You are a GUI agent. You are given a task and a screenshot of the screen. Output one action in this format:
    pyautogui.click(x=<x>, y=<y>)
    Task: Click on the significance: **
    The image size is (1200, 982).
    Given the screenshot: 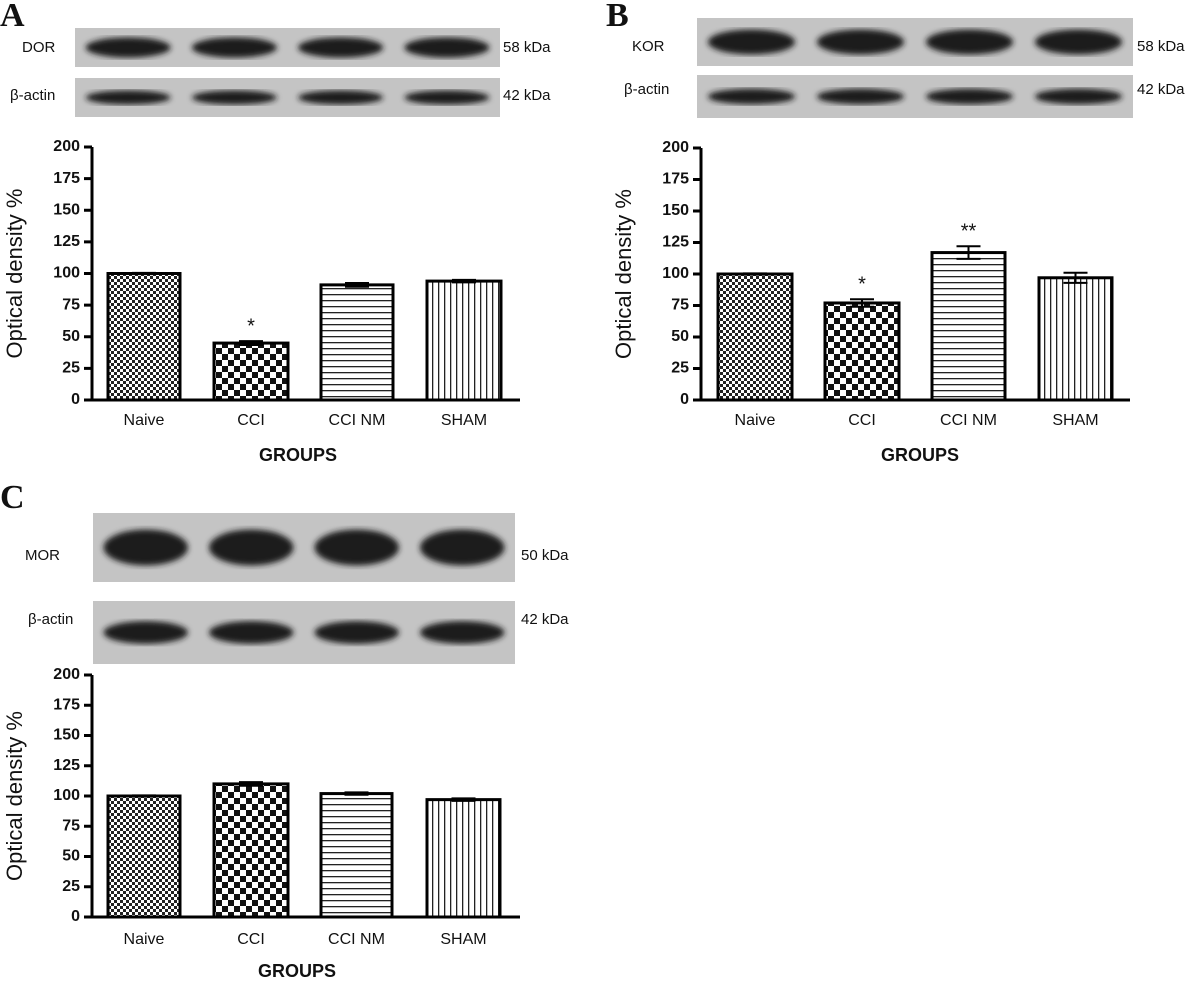 What is the action you would take?
    pyautogui.click(x=969, y=232)
    